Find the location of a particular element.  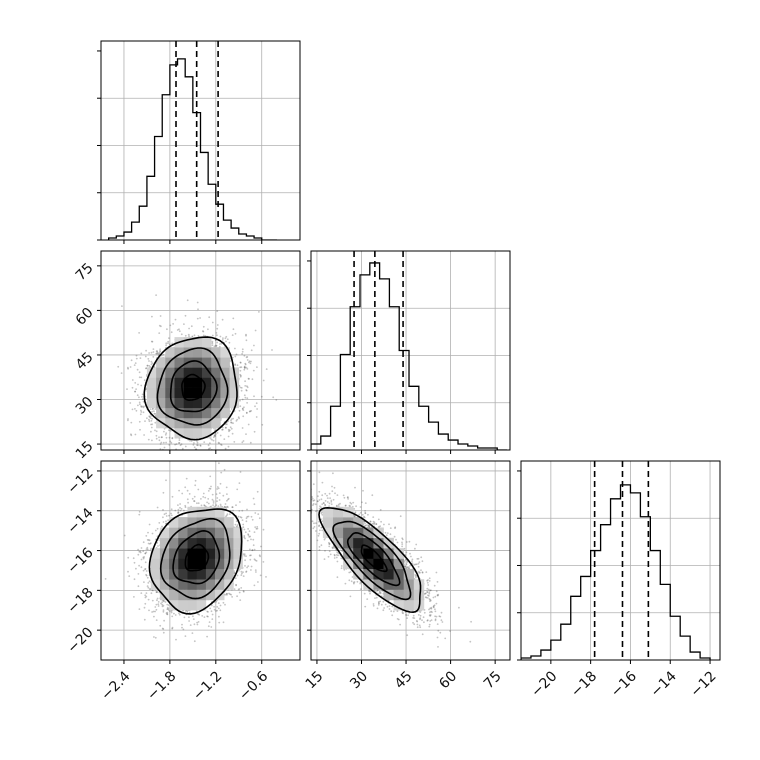

x-tick-label: 45 is located at coordinates (404, 680).